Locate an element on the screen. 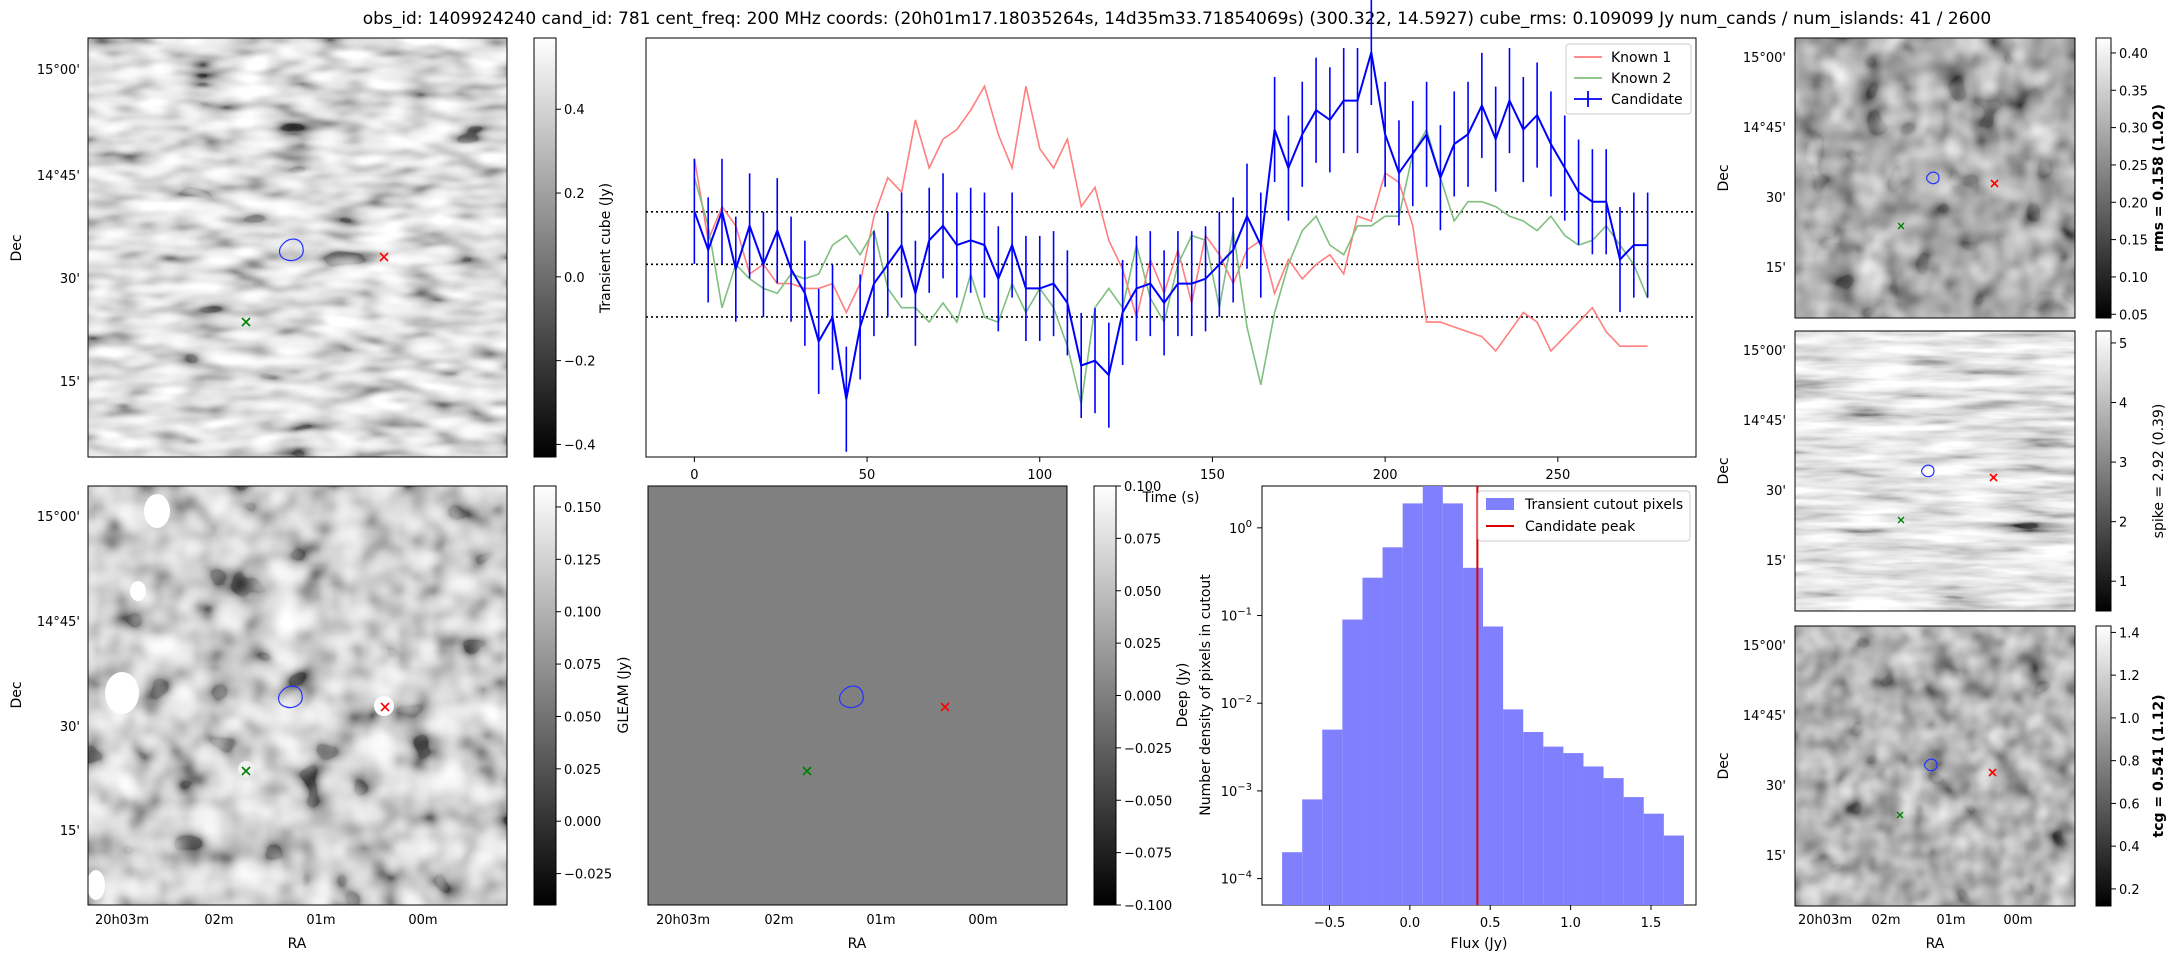 The height and width of the screenshot is (960, 2179). rms-colorbar-ticks: 0.05 0.10 0.15 0.20 0.25 0.30 0.35 0.40 is located at coordinates (2129, 185).